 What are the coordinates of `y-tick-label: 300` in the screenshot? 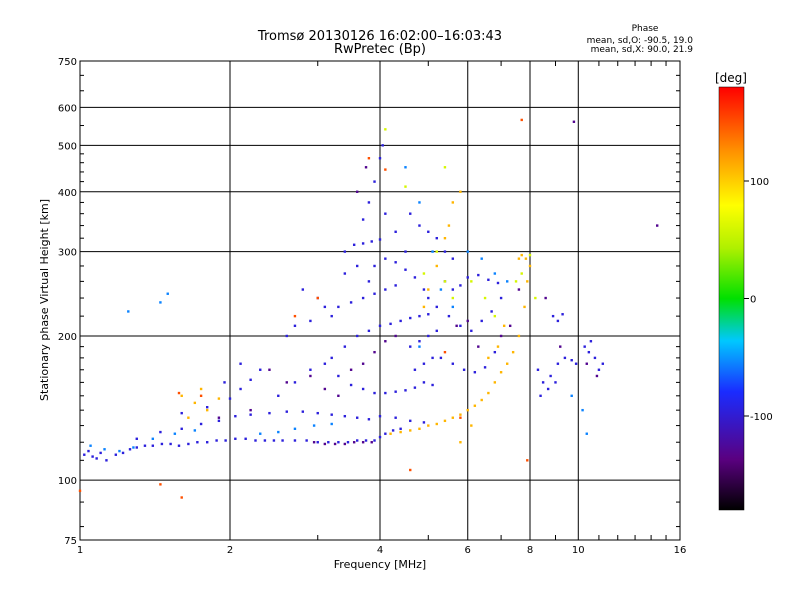 It's located at (67, 253).